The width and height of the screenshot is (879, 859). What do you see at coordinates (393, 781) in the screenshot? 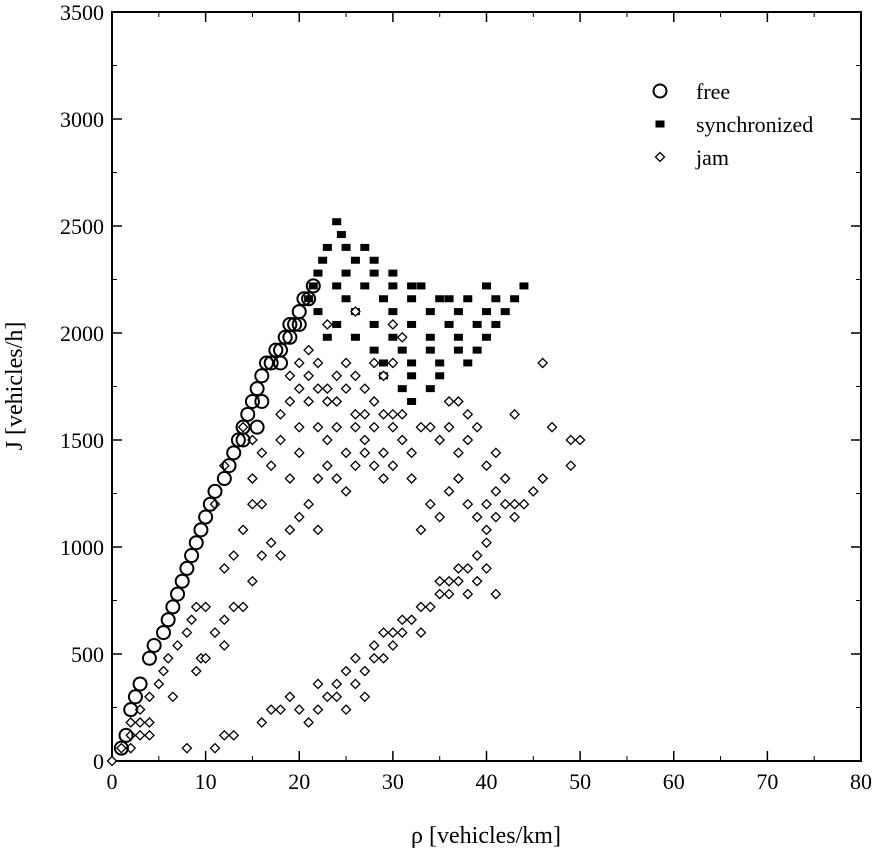
I see `x-tick-label: 30` at bounding box center [393, 781].